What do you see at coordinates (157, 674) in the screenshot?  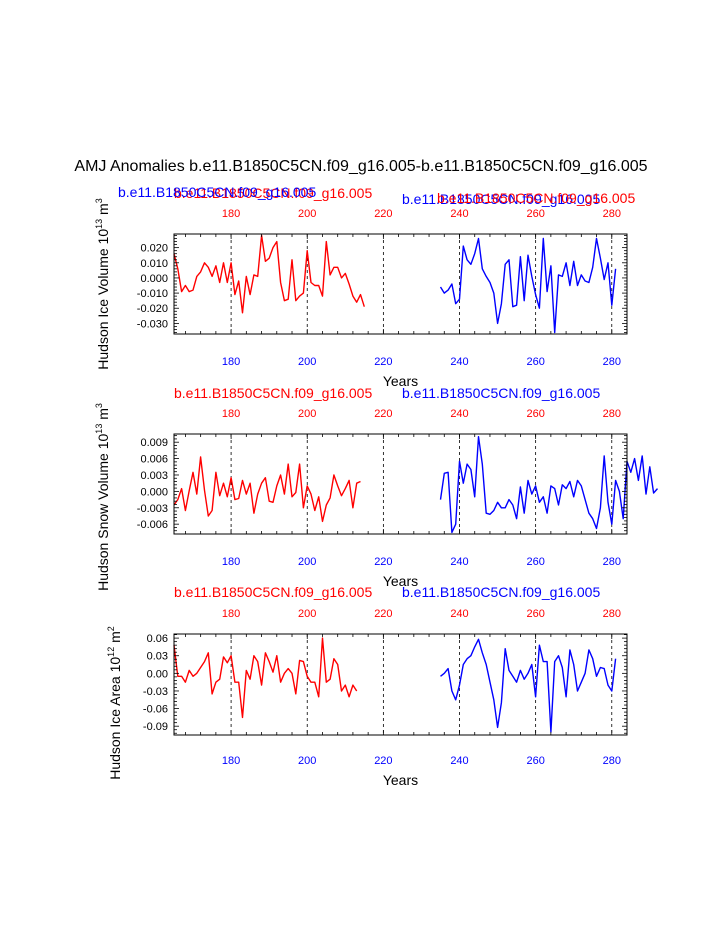 I see `y-tick-label: 0.00` at bounding box center [157, 674].